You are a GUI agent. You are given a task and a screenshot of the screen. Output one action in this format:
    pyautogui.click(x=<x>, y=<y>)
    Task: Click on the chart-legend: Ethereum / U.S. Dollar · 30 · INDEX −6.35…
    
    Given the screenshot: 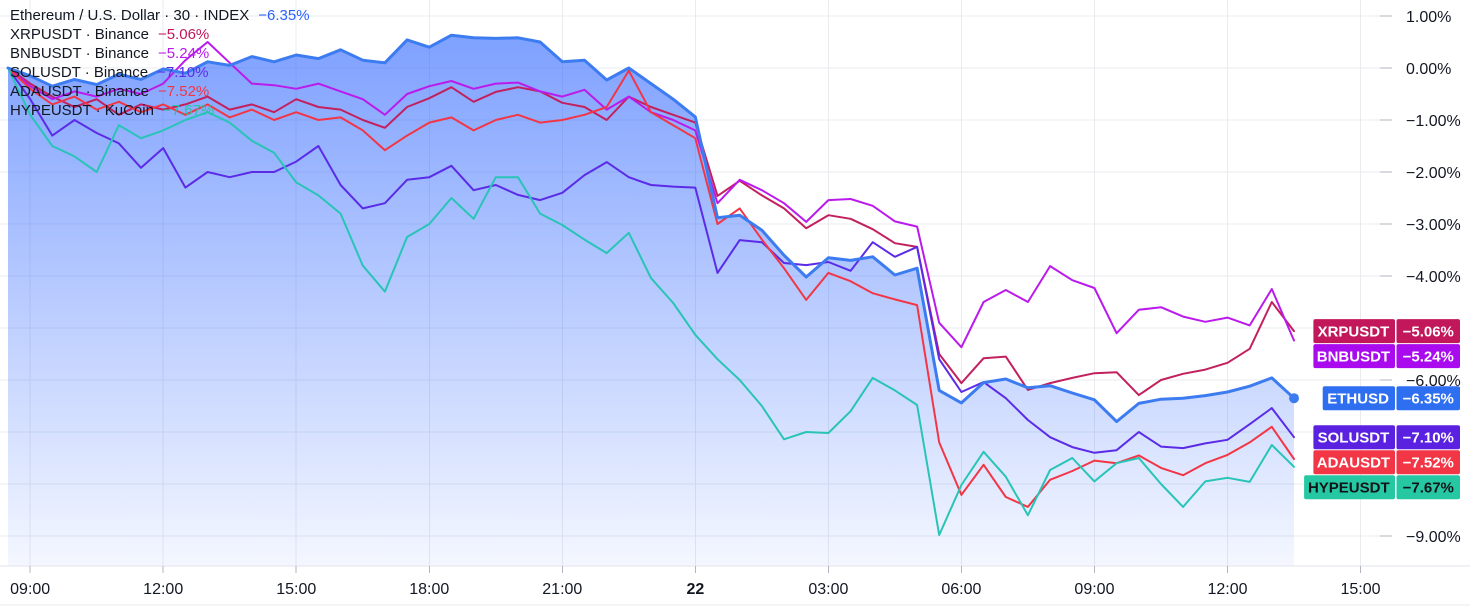 What is the action you would take?
    pyautogui.click(x=160, y=63)
    